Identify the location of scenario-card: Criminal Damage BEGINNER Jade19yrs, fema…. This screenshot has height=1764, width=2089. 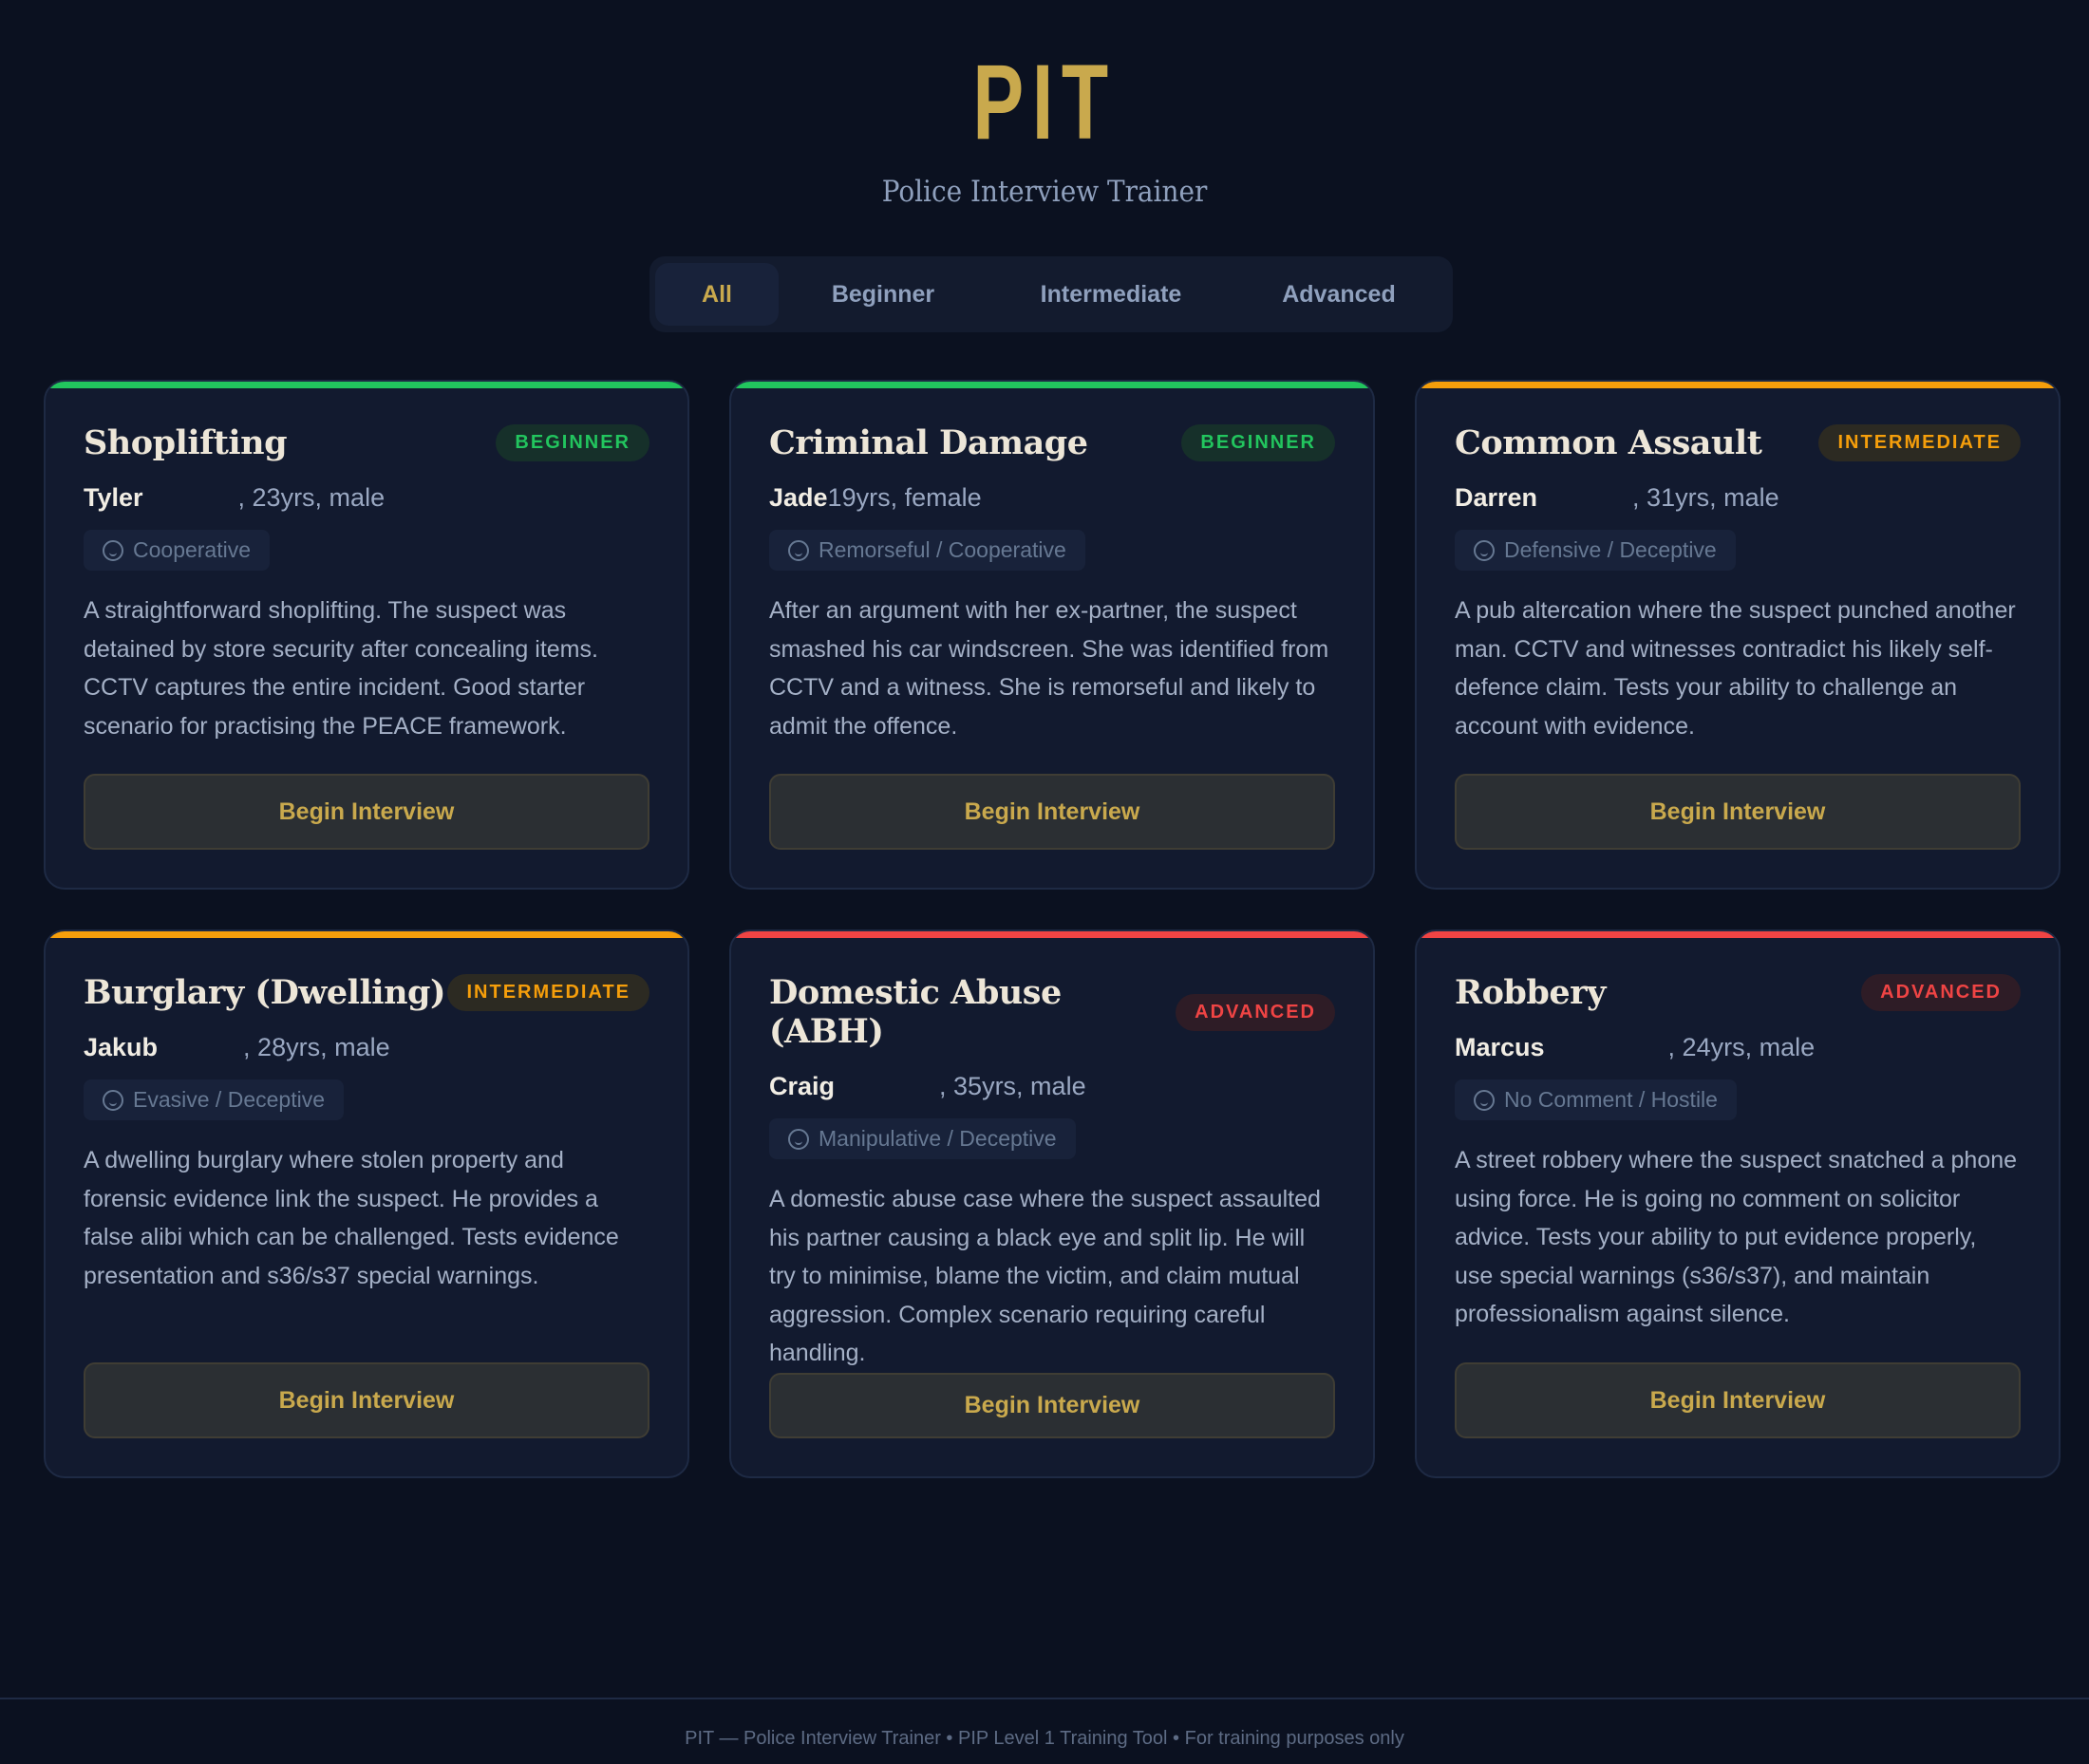
(1052, 635).